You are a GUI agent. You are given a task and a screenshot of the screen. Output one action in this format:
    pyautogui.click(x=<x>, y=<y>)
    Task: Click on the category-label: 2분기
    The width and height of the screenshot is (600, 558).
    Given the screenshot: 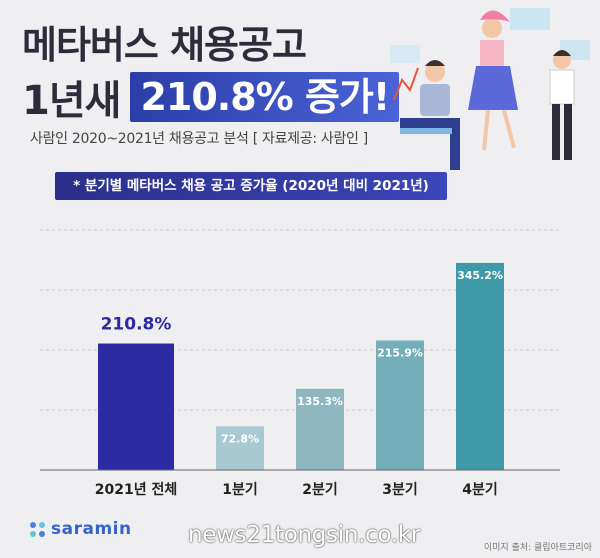 What is the action you would take?
    pyautogui.click(x=320, y=490)
    